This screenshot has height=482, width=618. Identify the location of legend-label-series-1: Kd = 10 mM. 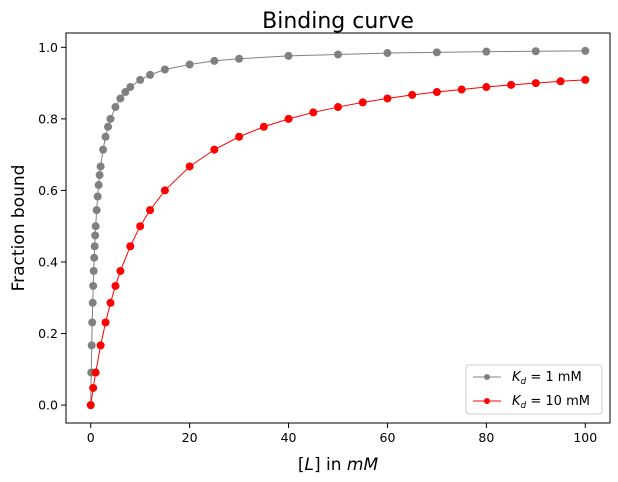
(551, 402).